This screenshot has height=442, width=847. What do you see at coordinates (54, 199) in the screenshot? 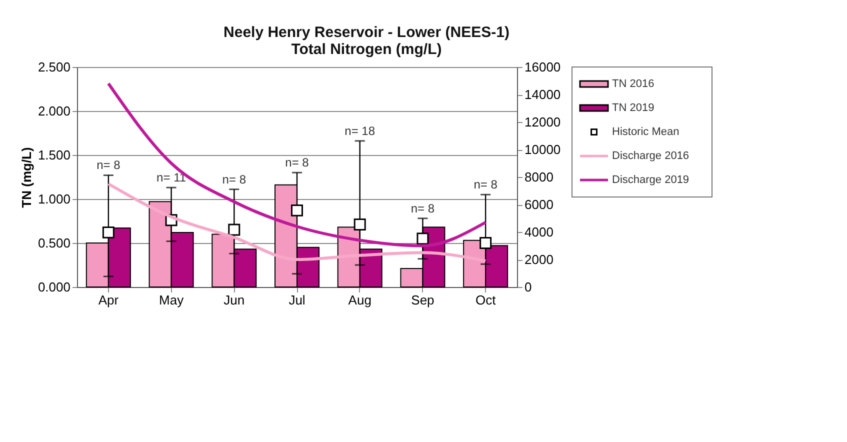
I see `y-tick-label: 1.000` at bounding box center [54, 199].